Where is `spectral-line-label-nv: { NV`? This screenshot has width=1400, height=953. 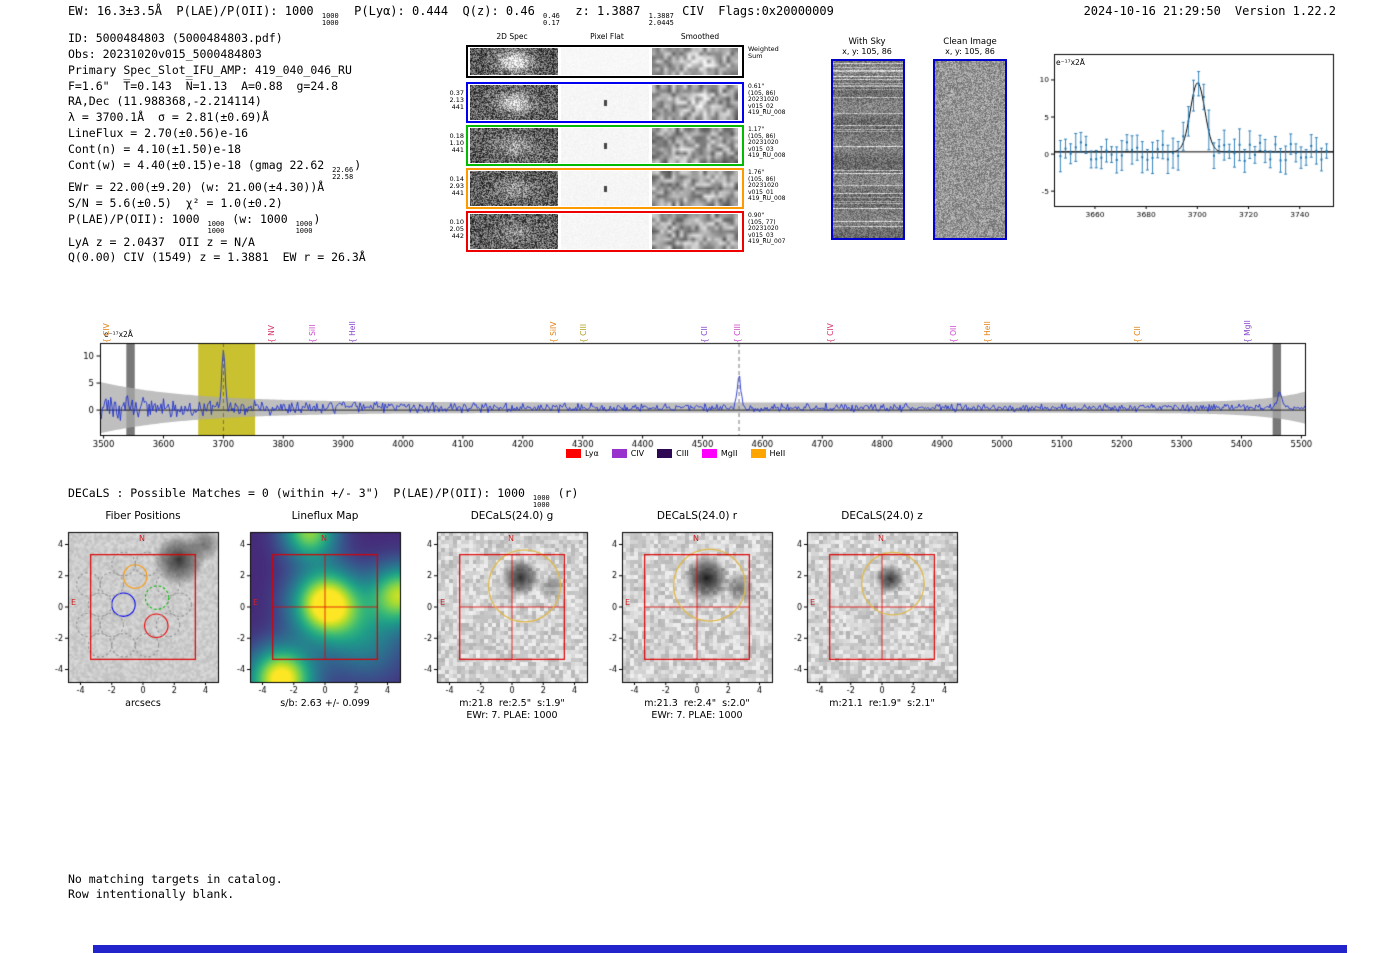 spectral-line-label-nv: { NV is located at coordinates (272, 334).